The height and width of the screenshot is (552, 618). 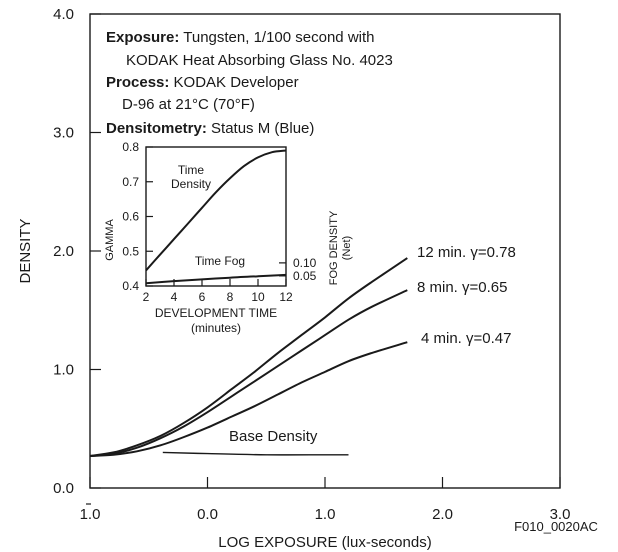 What do you see at coordinates (324, 542) in the screenshot?
I see `x-axis-title: LOG EXPOSURE (lux-seconds)` at bounding box center [324, 542].